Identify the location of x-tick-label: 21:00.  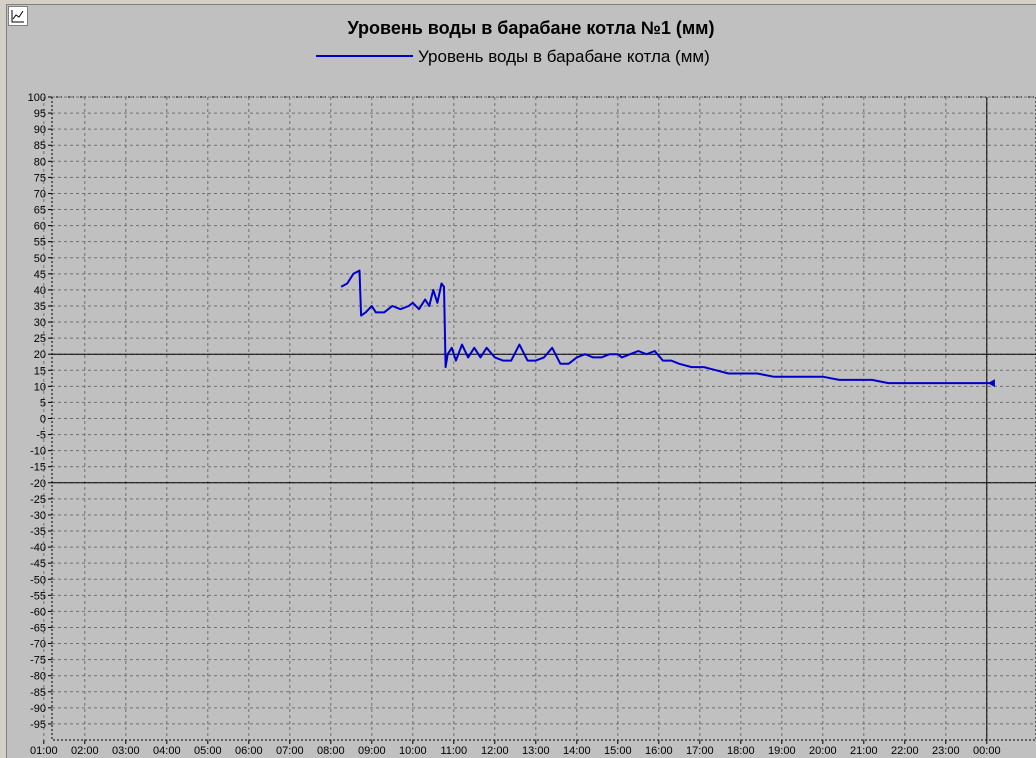
(864, 751).